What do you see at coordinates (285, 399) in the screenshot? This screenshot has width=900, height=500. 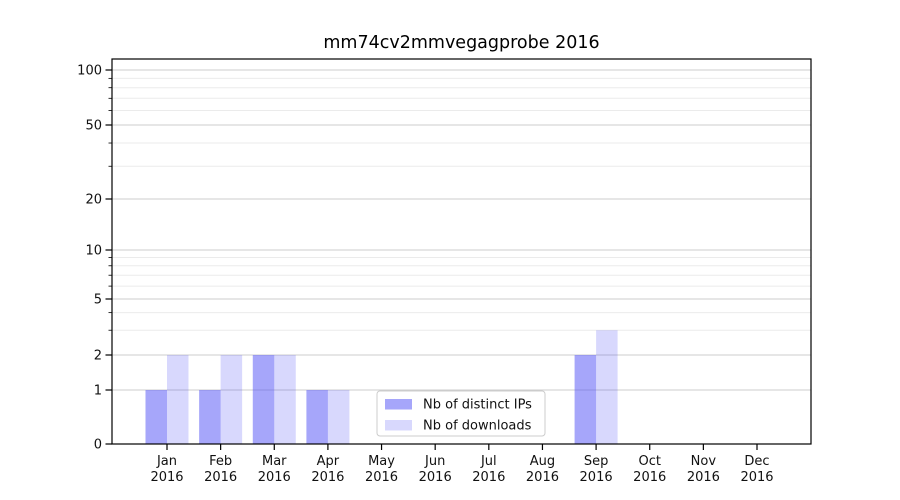 I see `bar-mar-downloads` at bounding box center [285, 399].